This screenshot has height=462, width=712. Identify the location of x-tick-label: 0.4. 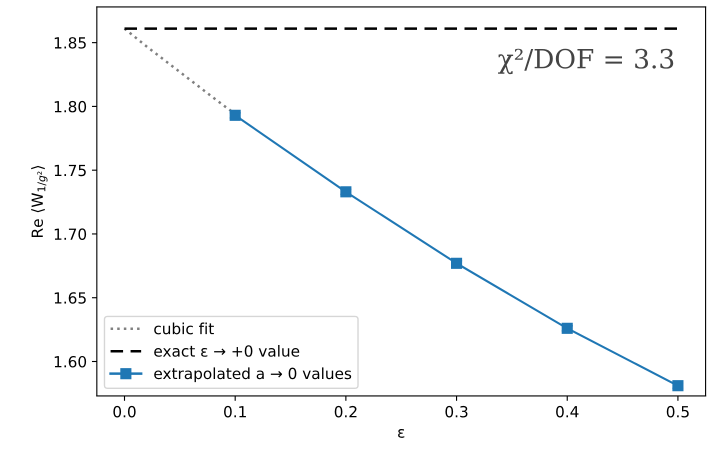
(567, 412).